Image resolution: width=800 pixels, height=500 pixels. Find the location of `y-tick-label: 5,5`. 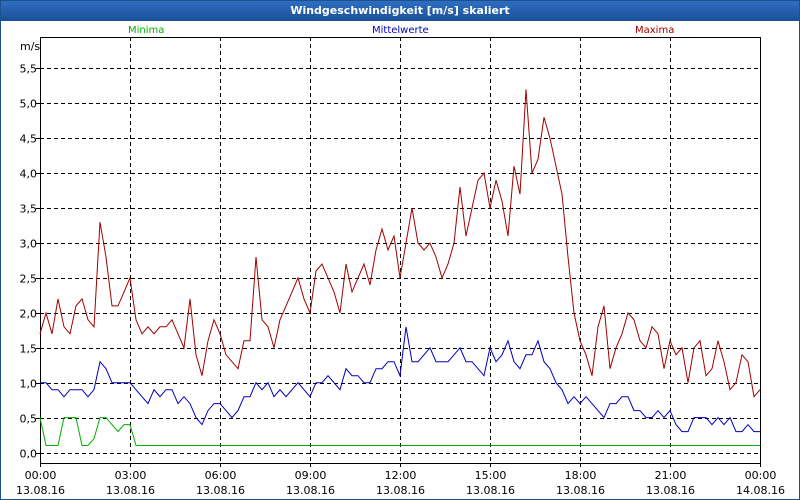

y-tick-label: 5,5 is located at coordinates (29, 69).